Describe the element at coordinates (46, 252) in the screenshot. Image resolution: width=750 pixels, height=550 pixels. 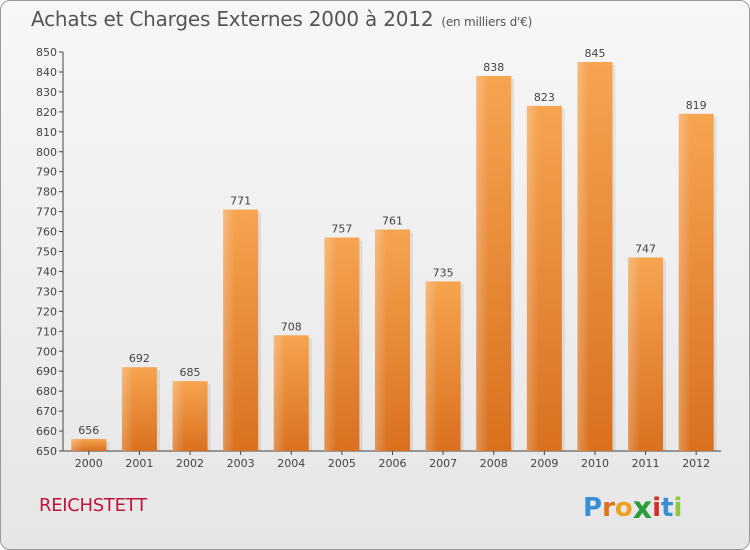
I see `y-tick-label: 750` at that location.